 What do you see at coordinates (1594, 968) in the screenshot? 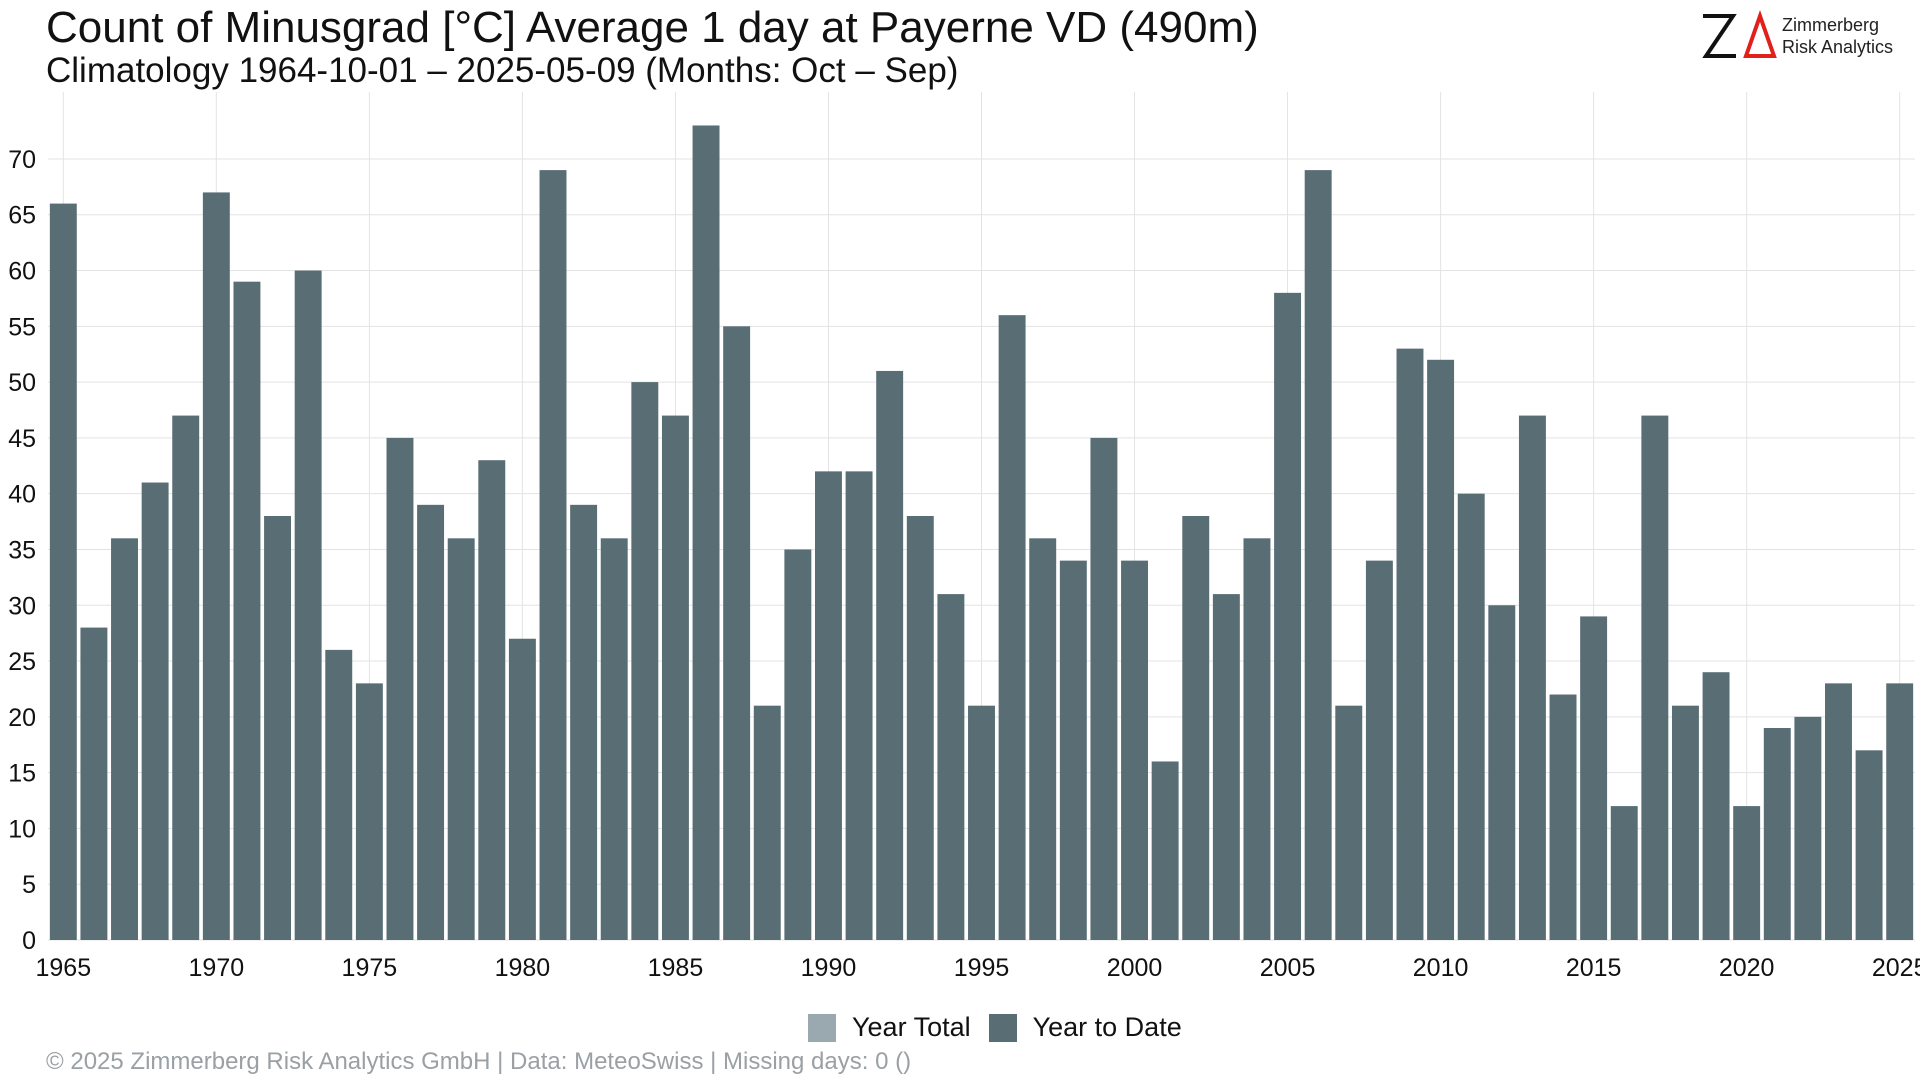
I see `x-tick-label: 2015` at bounding box center [1594, 968].